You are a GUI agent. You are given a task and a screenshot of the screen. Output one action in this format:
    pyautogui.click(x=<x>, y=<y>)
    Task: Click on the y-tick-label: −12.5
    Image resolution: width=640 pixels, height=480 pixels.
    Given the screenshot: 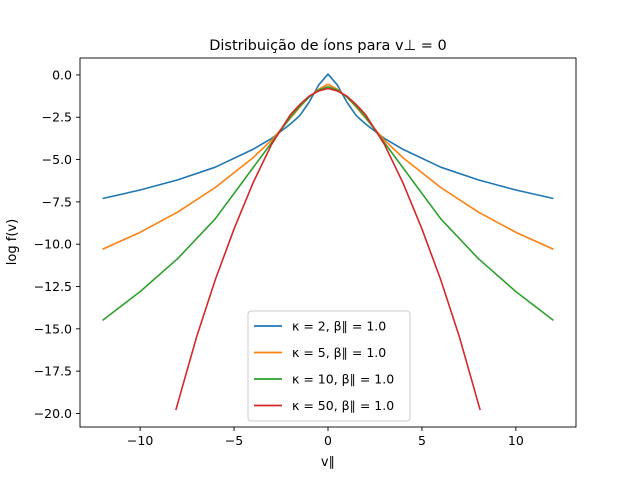 What is the action you would take?
    pyautogui.click(x=53, y=286)
    